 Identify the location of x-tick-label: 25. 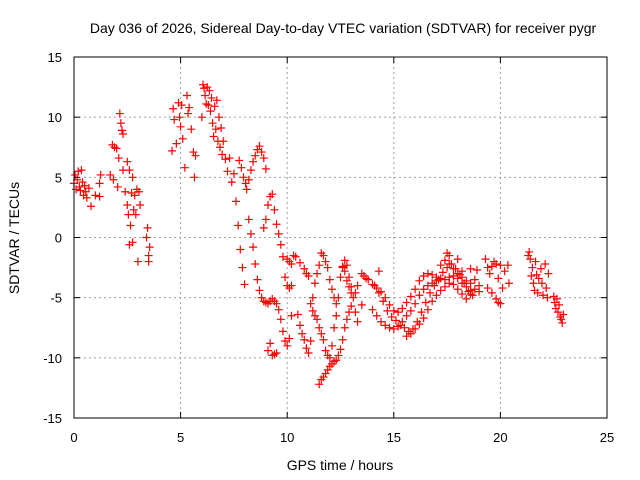
(607, 437).